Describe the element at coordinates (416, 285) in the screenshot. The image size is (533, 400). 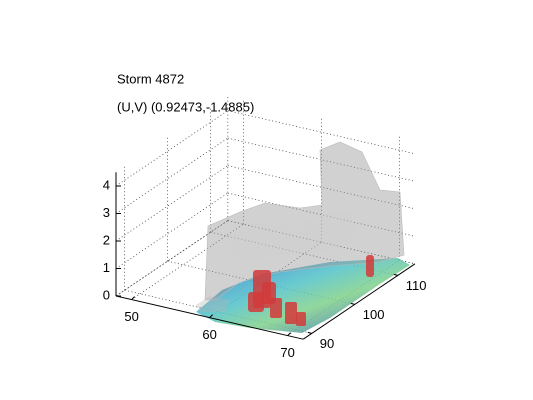
I see `y-tick-label: 110` at that location.